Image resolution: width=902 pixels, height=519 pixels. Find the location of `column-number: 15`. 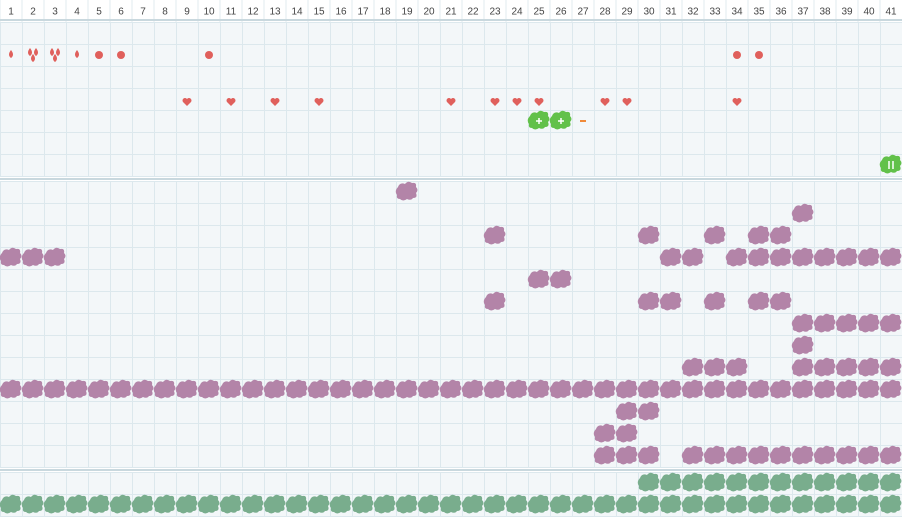

column-number: 15 is located at coordinates (319, 12).